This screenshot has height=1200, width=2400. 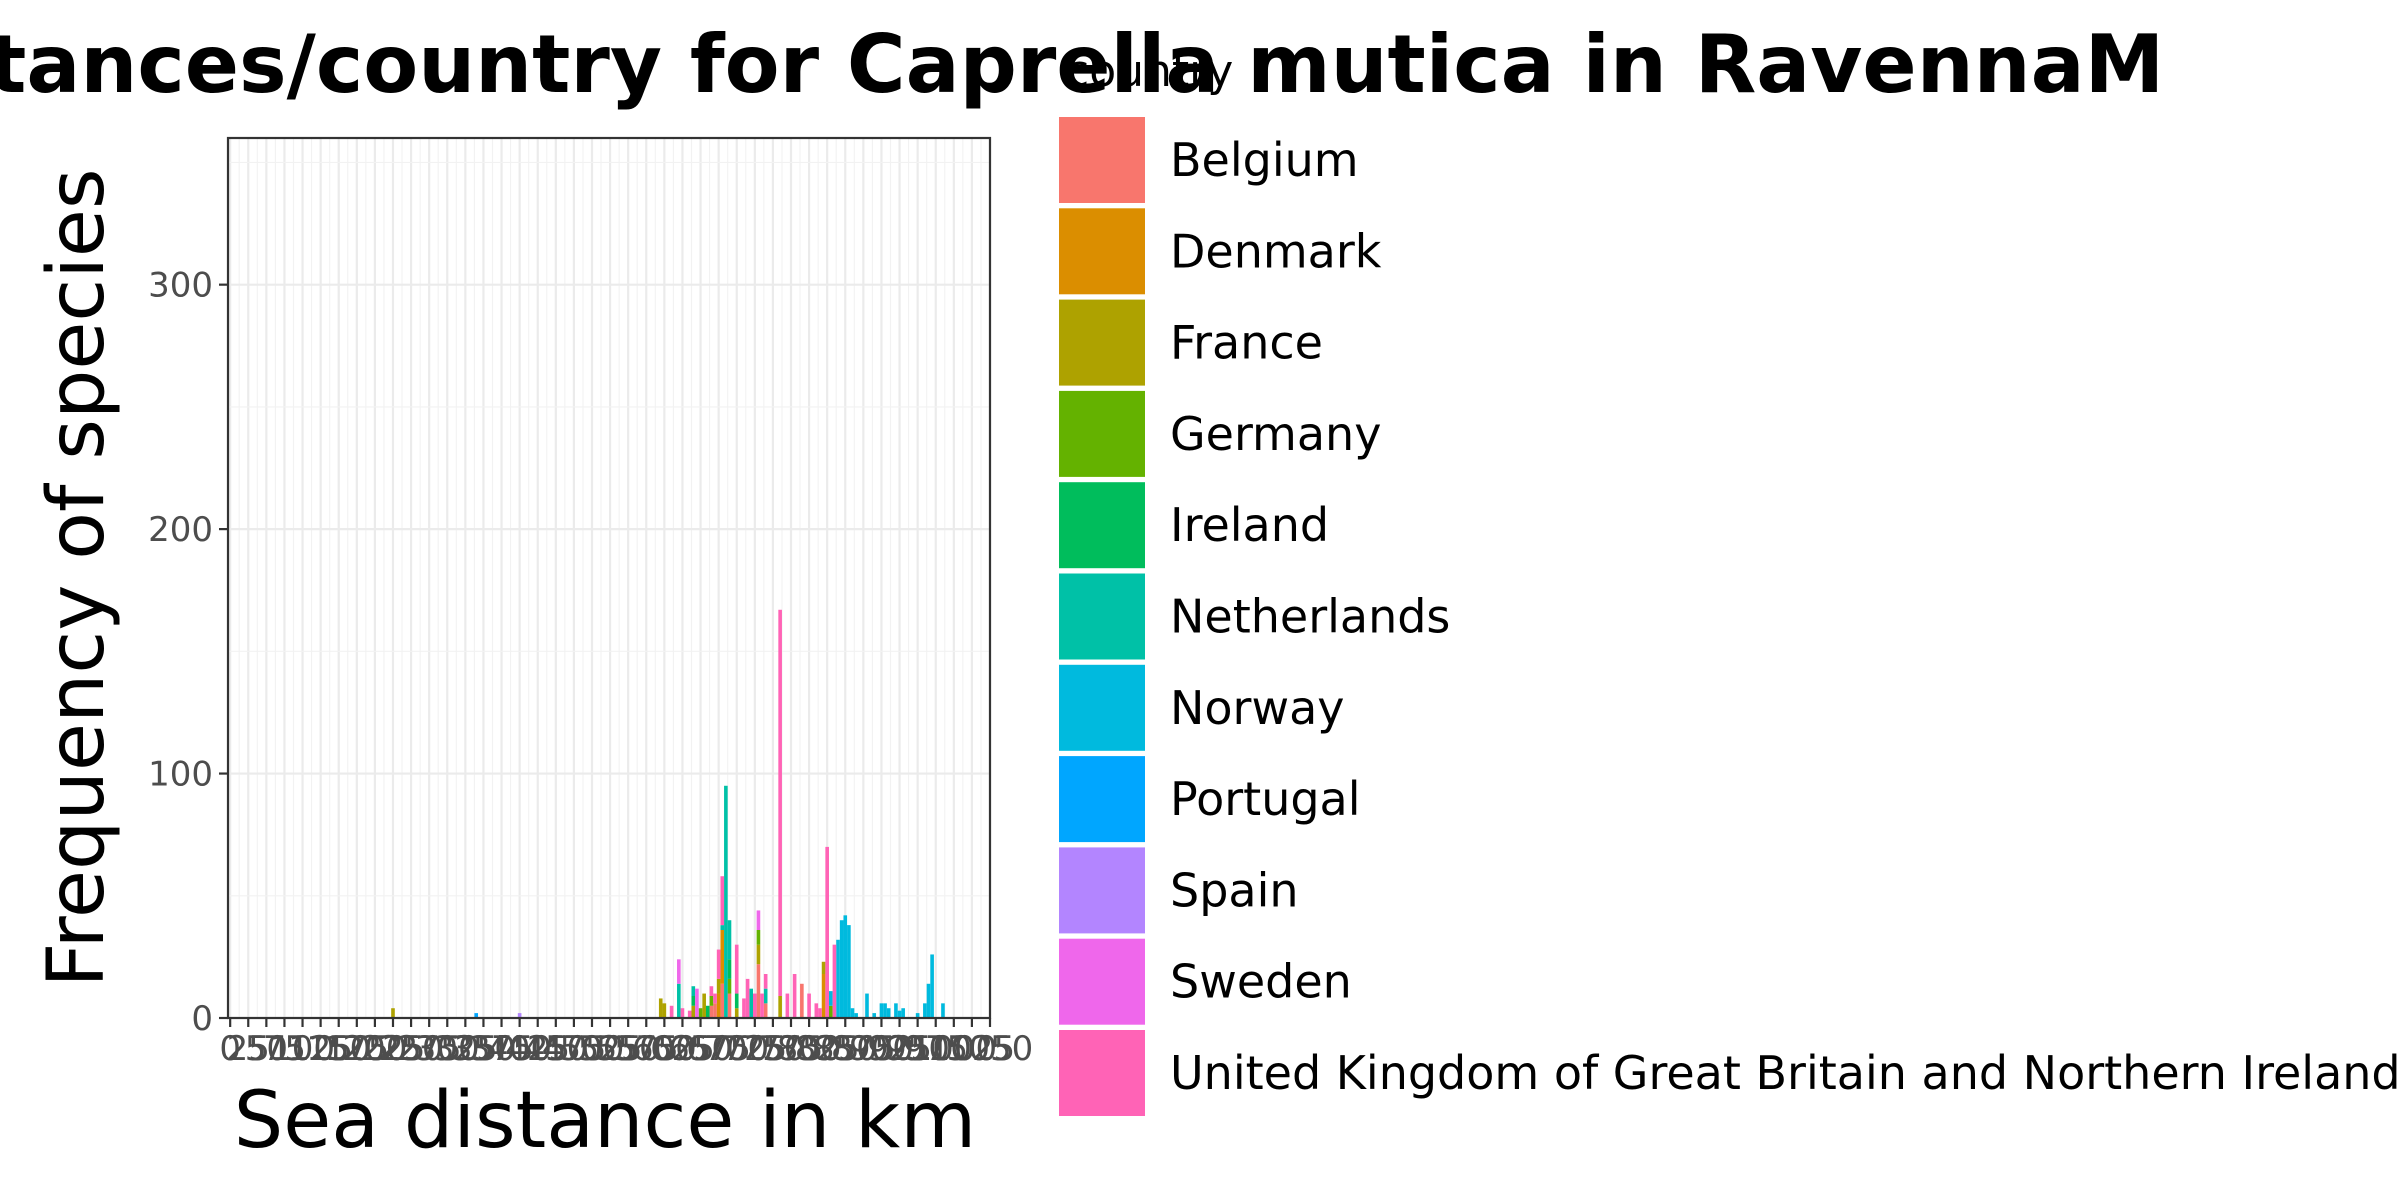 I want to click on x-tick-label: 800, so click(x=809, y=1049).